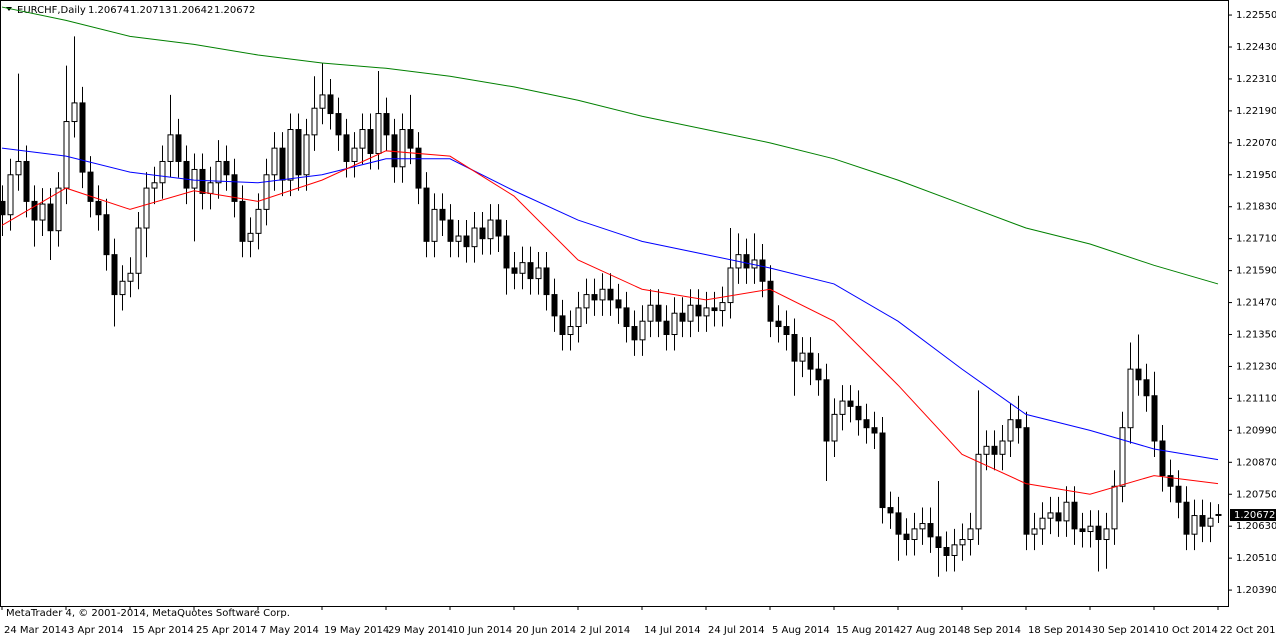  What do you see at coordinates (1256, 239) in the screenshot?
I see `y-tick-label: 1.21710` at bounding box center [1256, 239].